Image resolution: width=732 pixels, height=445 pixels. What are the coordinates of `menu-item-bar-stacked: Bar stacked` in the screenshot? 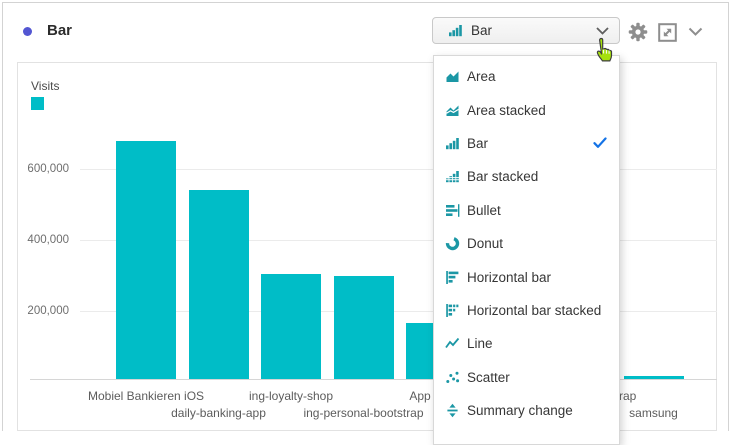 It's located at (526, 176).